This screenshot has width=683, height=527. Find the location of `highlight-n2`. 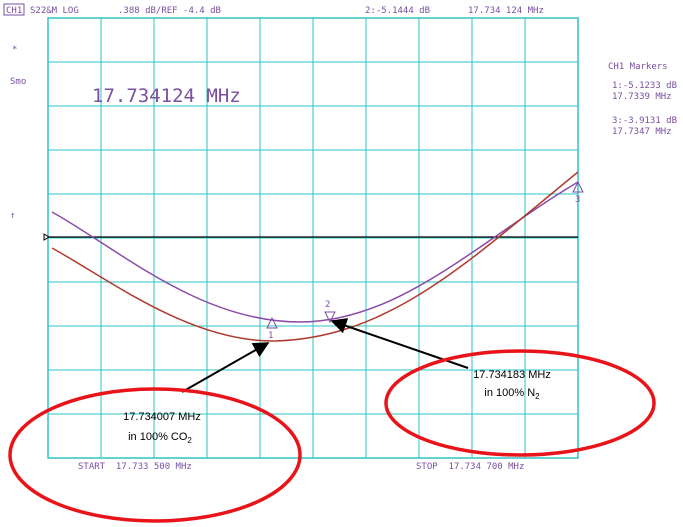

highlight-n2 is located at coordinates (520, 403).